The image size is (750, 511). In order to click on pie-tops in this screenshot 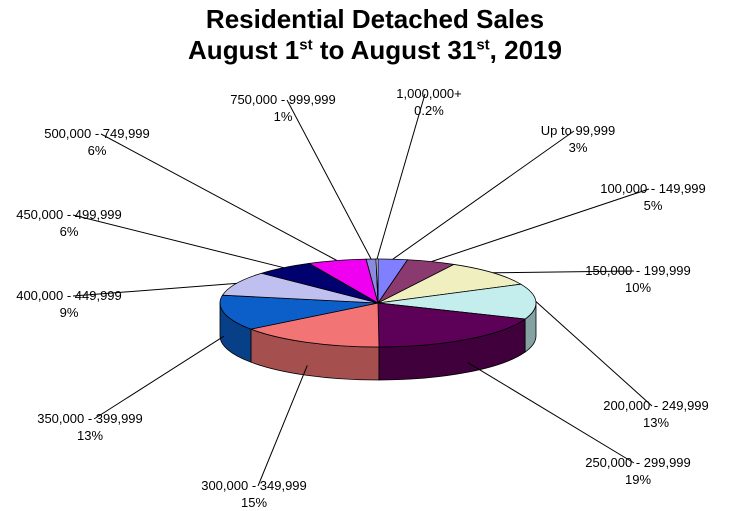, I will do `click(378, 303)`.